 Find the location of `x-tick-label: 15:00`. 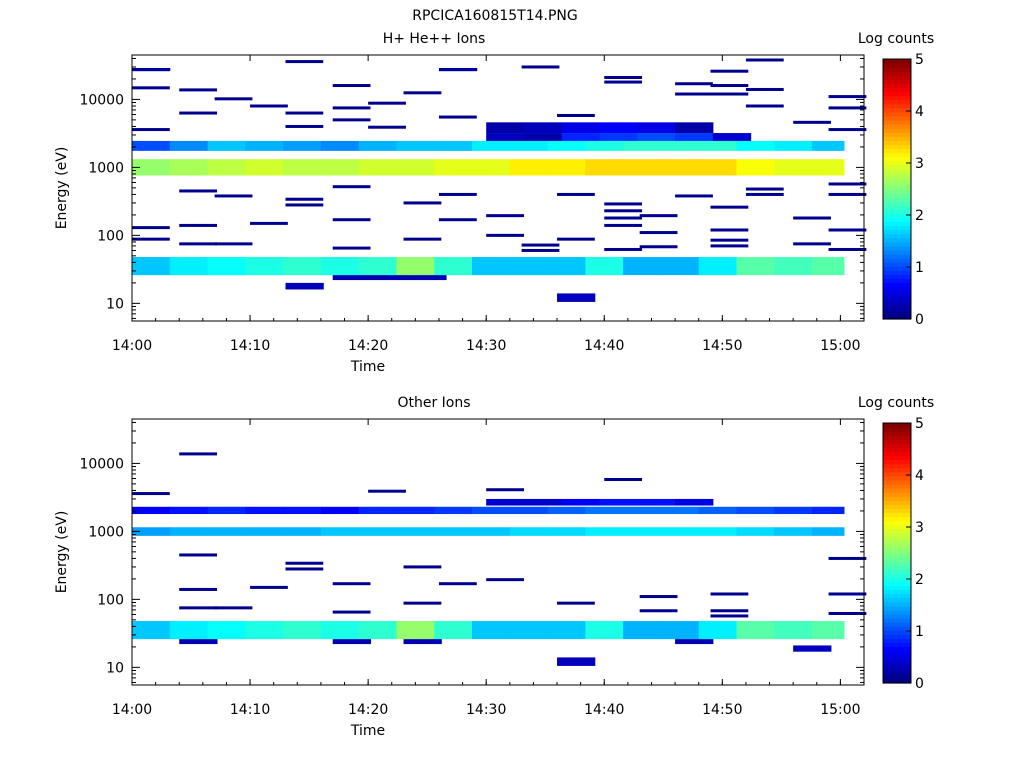

x-tick-label: 15:00 is located at coordinates (840, 710).